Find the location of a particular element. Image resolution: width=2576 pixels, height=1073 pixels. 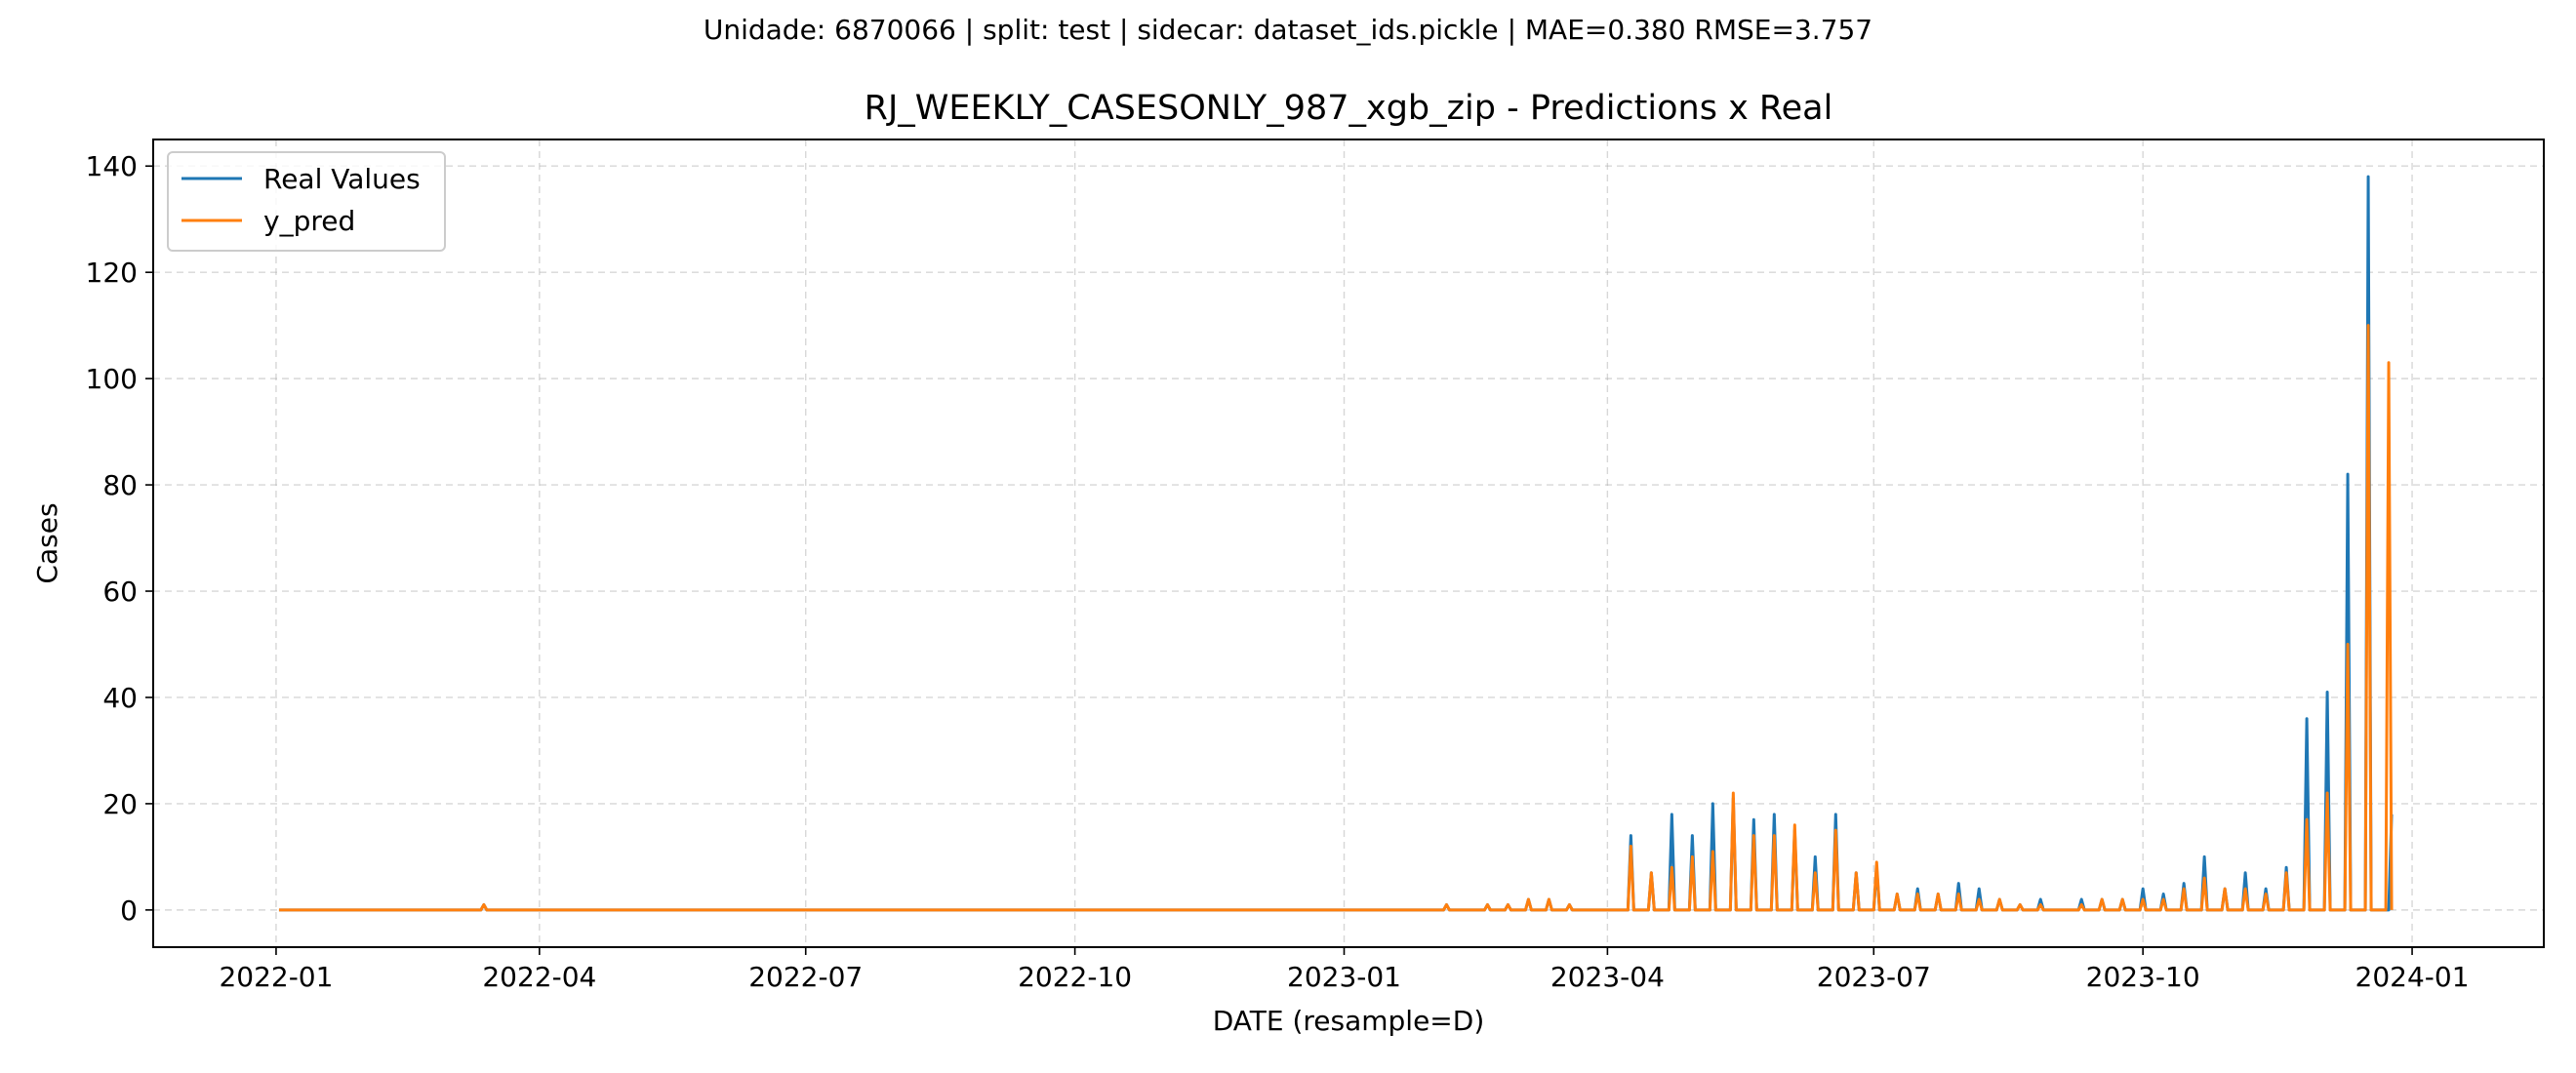

y-tick-label: 100 is located at coordinates (112, 379).